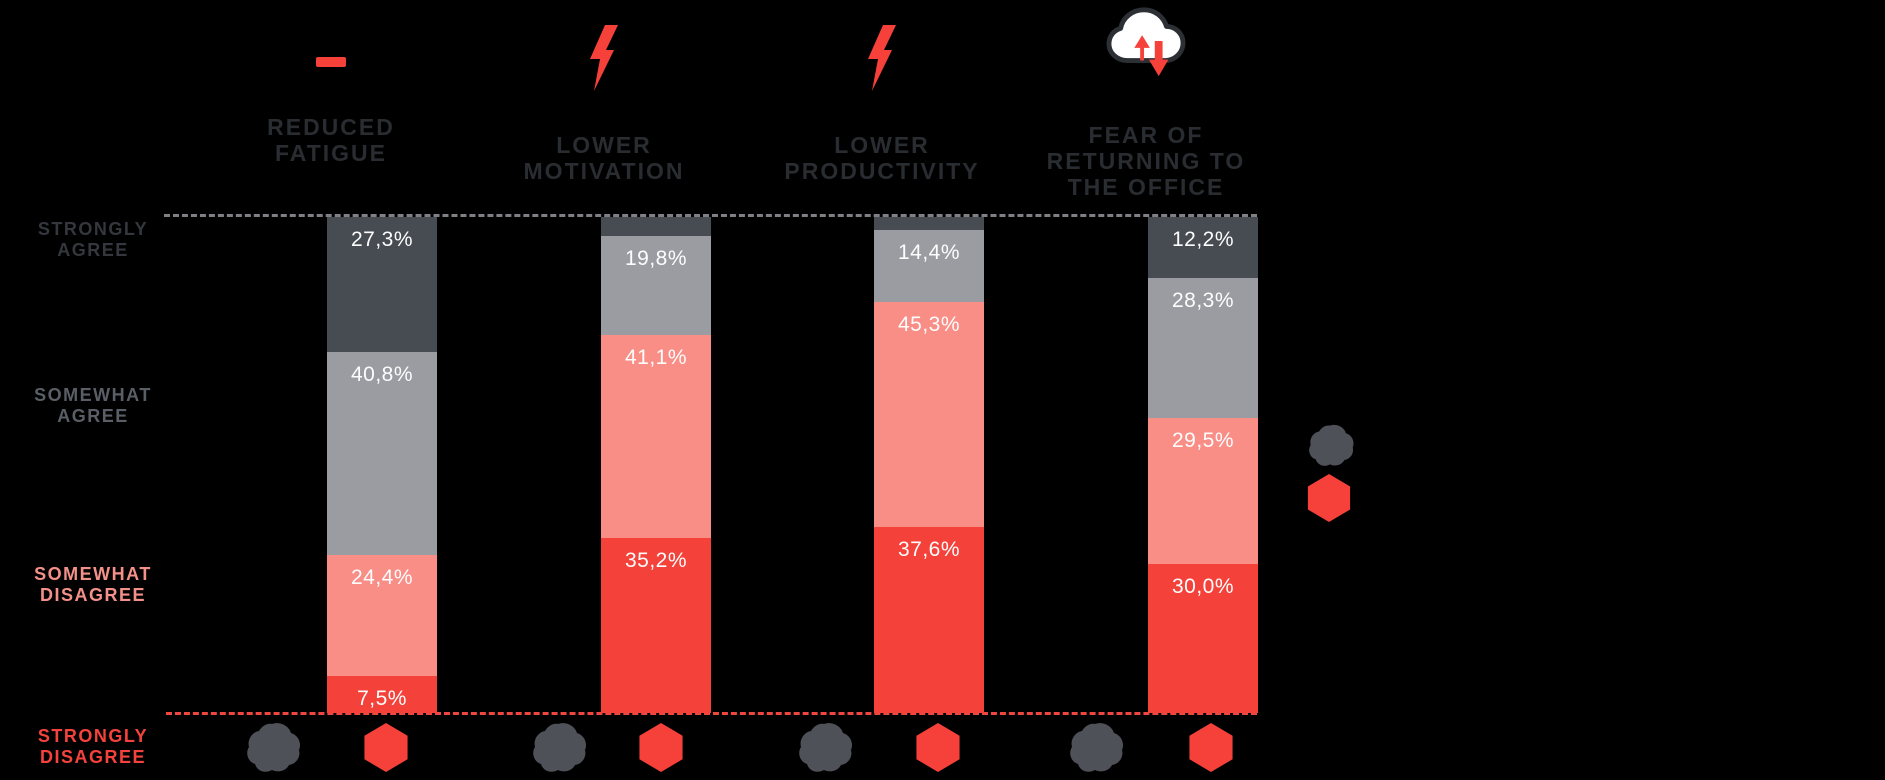  I want to click on row-label: SOMEWHAT DISAGREE, so click(93, 585).